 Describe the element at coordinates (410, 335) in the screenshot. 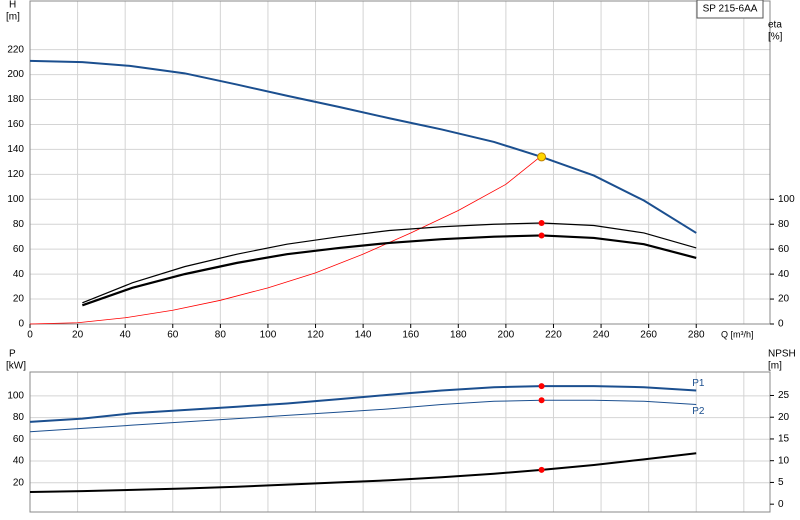

I see `x-tick-label: 160` at that location.